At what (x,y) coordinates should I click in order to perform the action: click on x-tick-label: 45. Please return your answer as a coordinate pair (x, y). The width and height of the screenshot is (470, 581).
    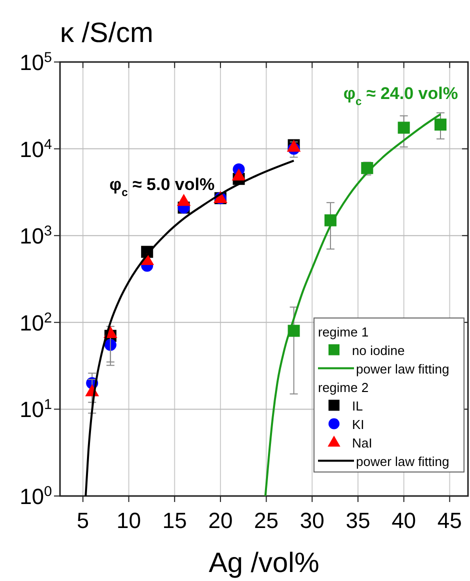
    Looking at the image, I should click on (449, 520).